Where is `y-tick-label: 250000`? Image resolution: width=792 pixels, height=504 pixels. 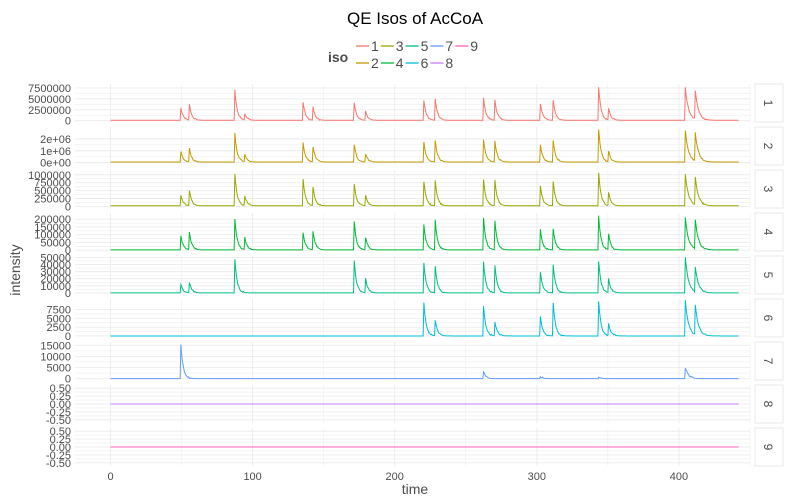
y-tick-label: 250000 is located at coordinates (52, 200).